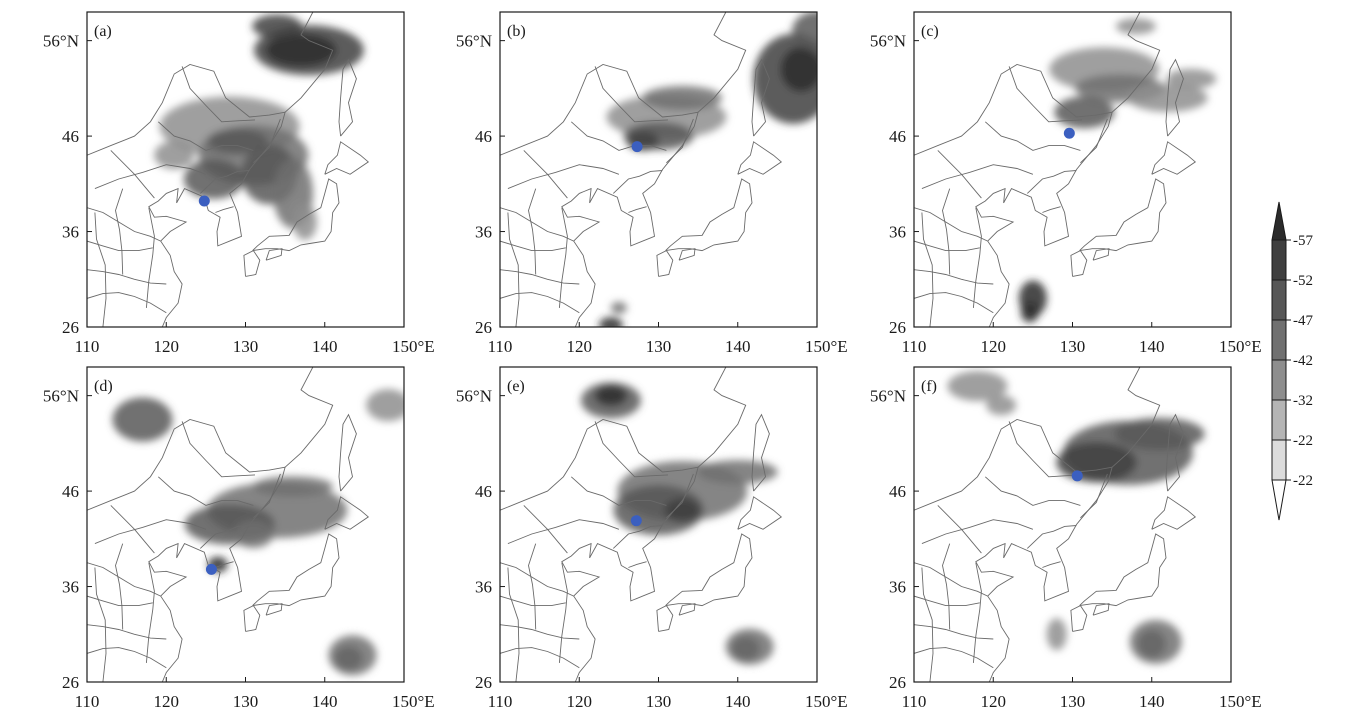 This screenshot has width=1356, height=724. Describe the element at coordinates (1303, 361) in the screenshot. I see `colorbar-tick-label: -42` at that location.